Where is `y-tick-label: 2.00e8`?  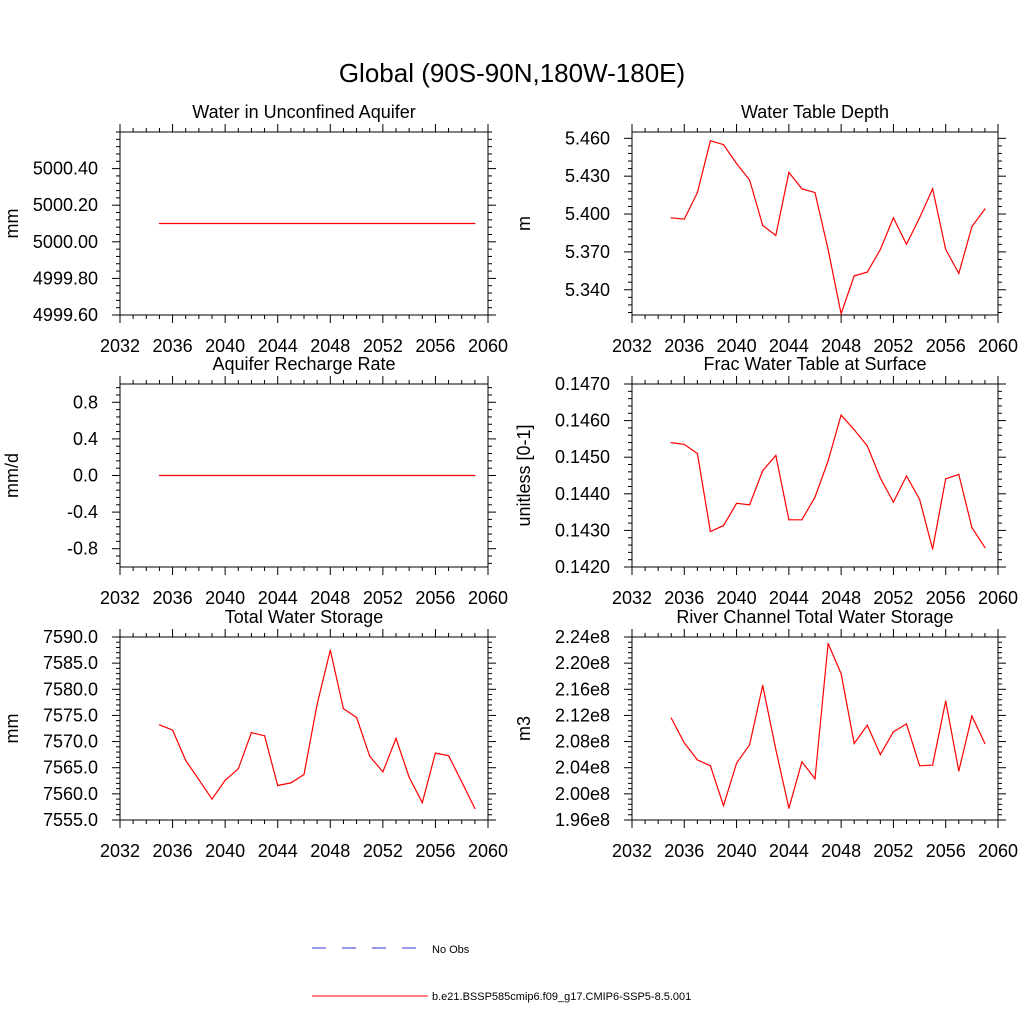
y-tick-label: 2.00e8 is located at coordinates (582, 794).